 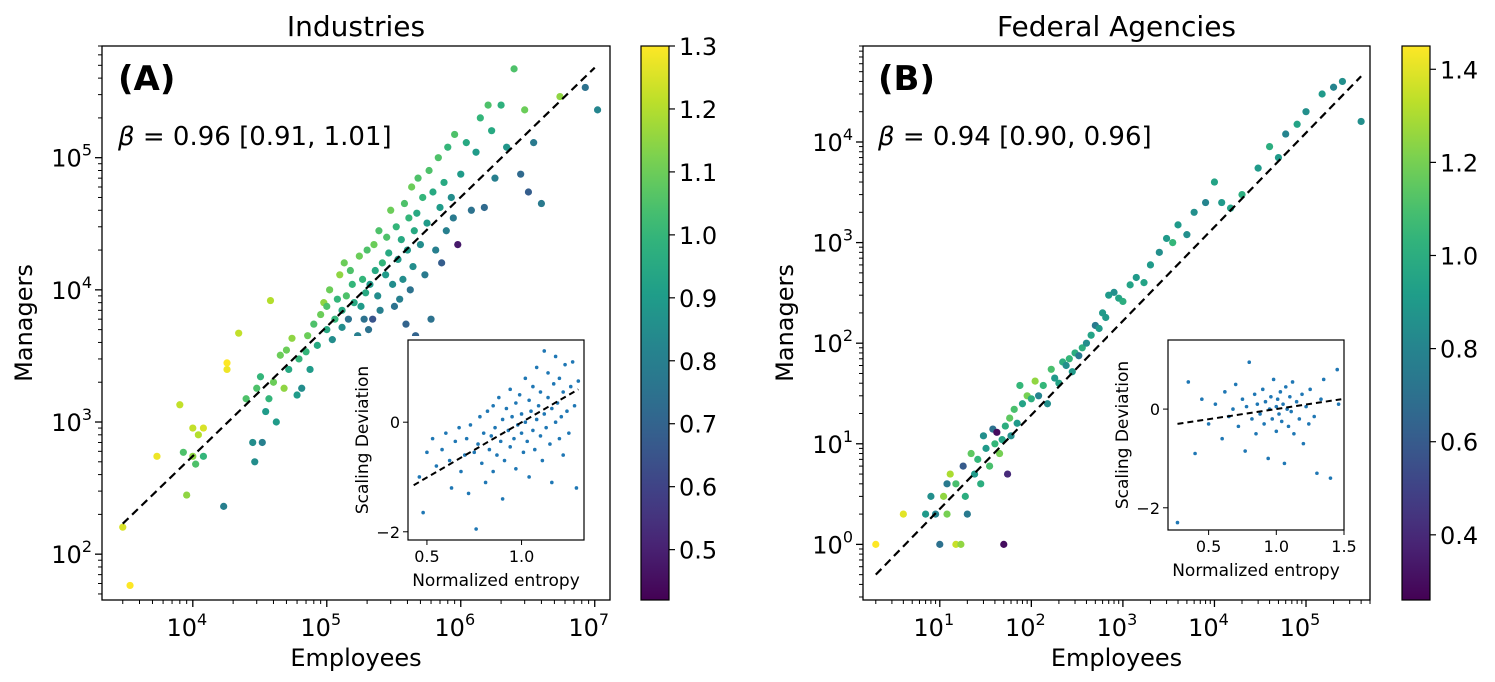 What do you see at coordinates (1416, 323) in the screenshot?
I see `colorbar-gradient` at bounding box center [1416, 323].